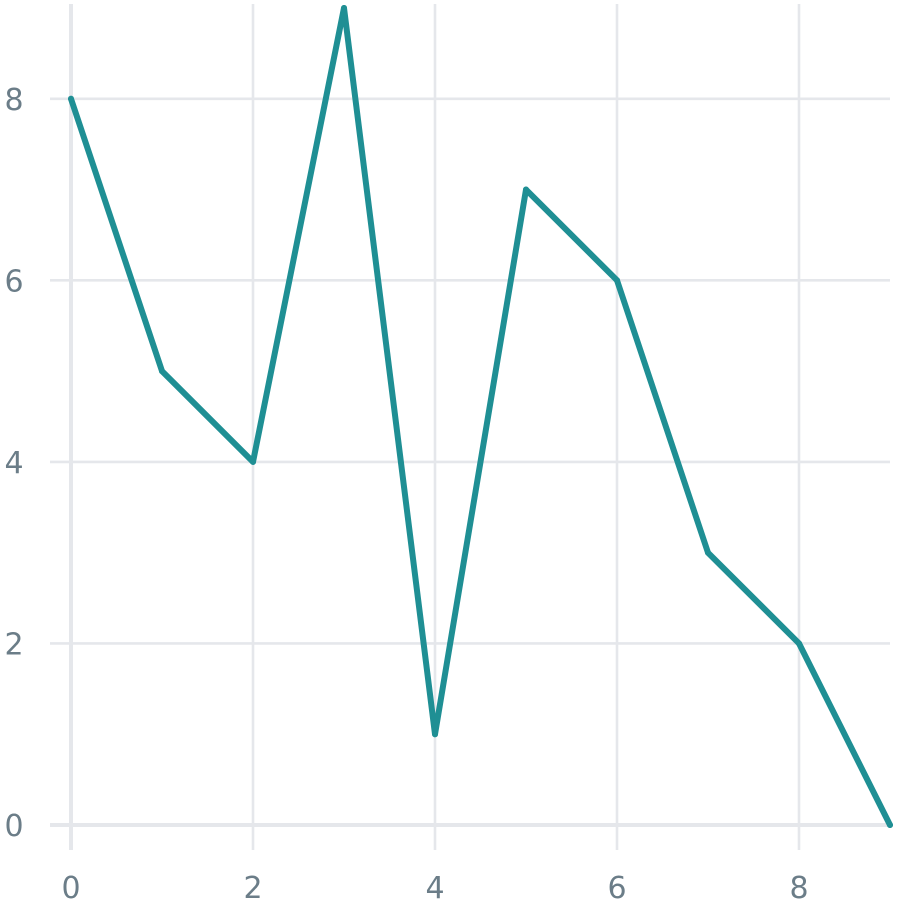 The image size is (900, 905). I want to click on y-tick-label-8: 8, so click(13, 100).